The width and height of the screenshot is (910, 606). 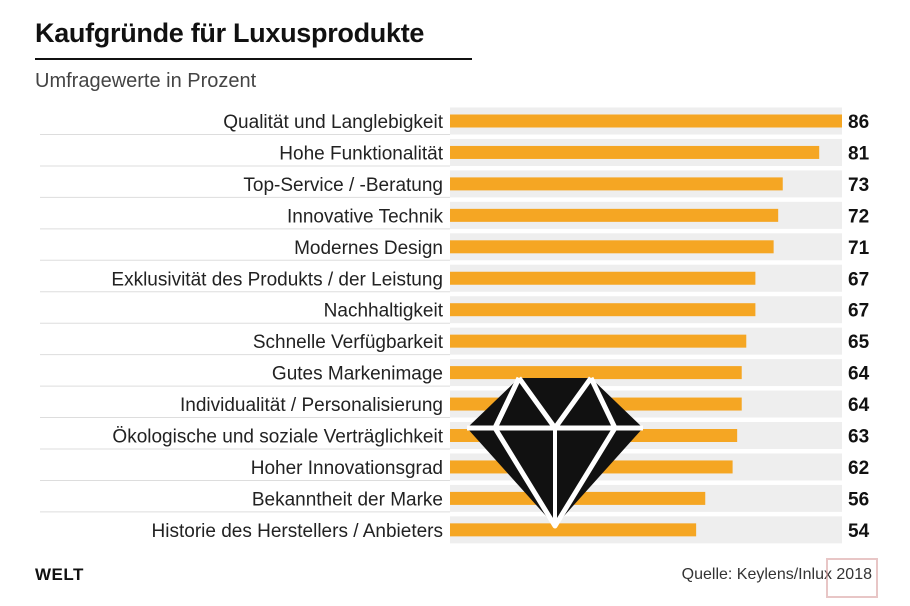 I want to click on category-label: Historie des Herstellers / Anbieters, so click(x=297, y=531).